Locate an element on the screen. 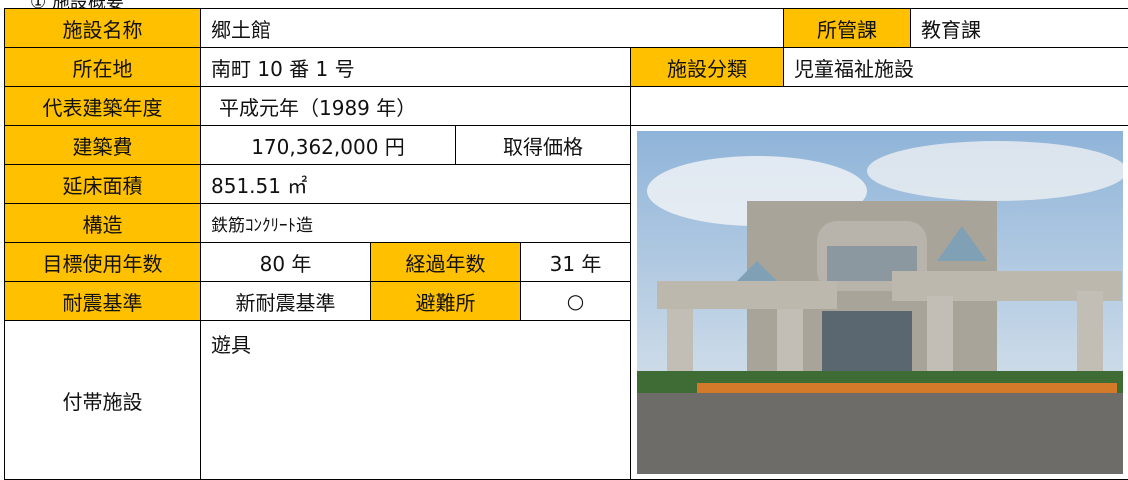 This screenshot has height=480, width=1128. label-cell: 施設分類 is located at coordinates (707, 67).